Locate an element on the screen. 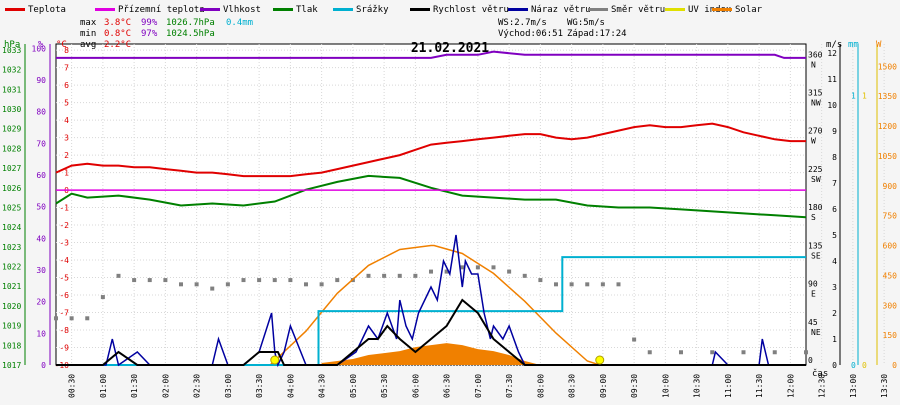 The image size is (900, 405). x-tick-label: 07:00 is located at coordinates (478, 386).